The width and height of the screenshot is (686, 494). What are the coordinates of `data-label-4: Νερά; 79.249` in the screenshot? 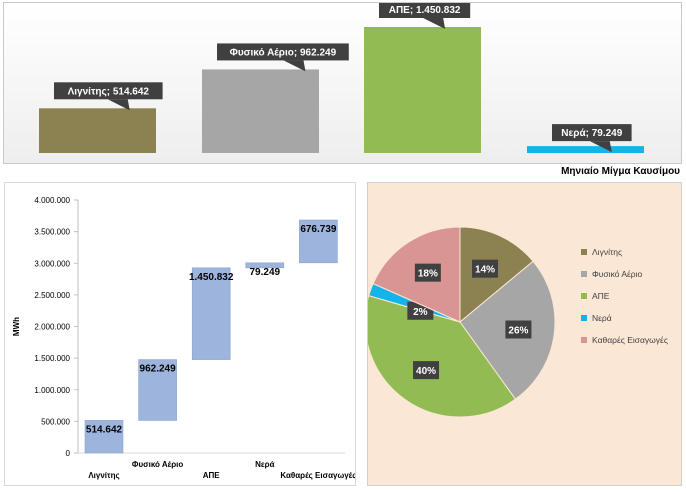 It's located at (591, 133).